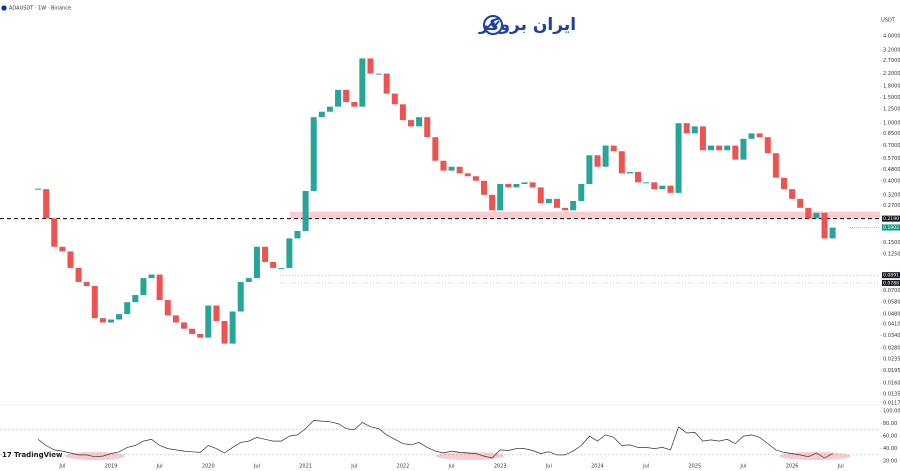 This screenshot has height=471, width=900. What do you see at coordinates (891, 87) in the screenshot?
I see `y-tick-label: 1.8000` at bounding box center [891, 87].